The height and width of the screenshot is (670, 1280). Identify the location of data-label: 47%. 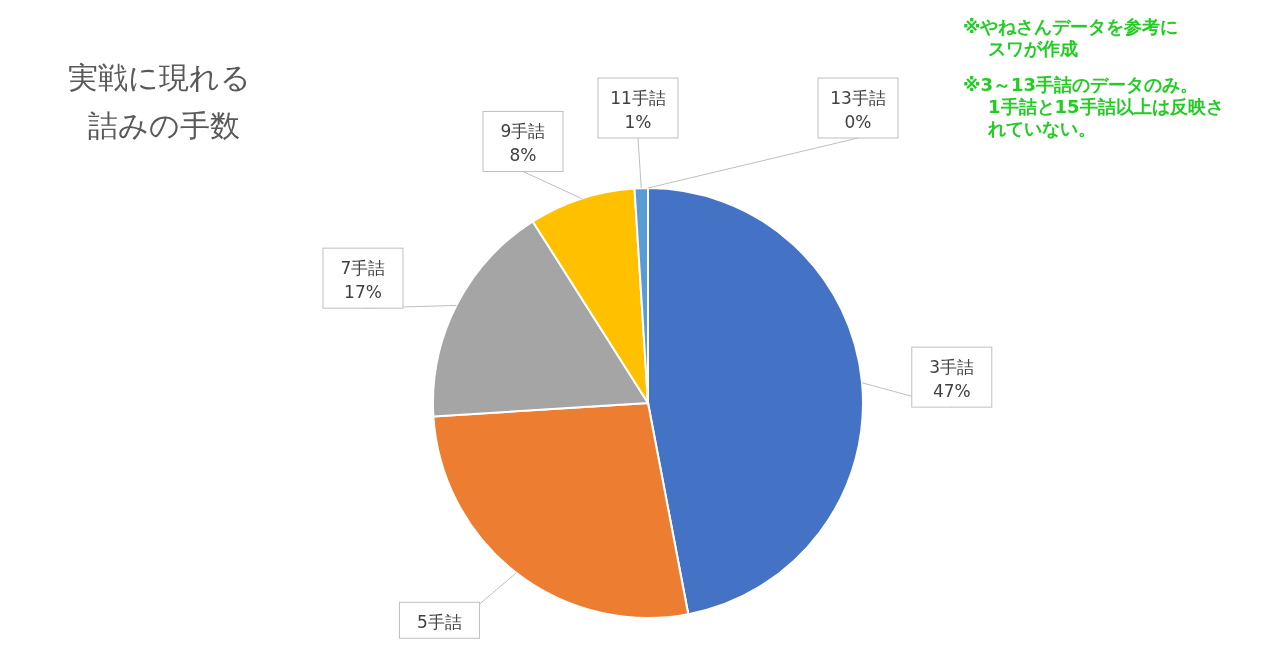
(951, 391).